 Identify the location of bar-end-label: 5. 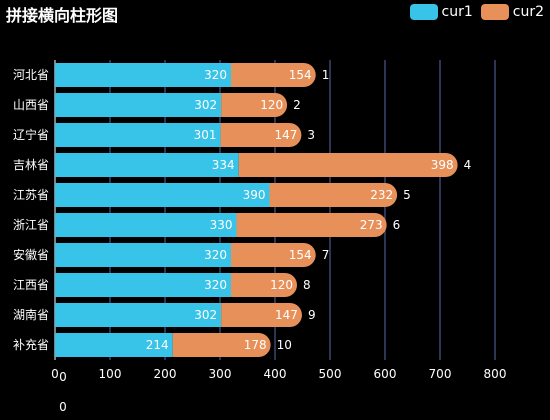
(407, 195).